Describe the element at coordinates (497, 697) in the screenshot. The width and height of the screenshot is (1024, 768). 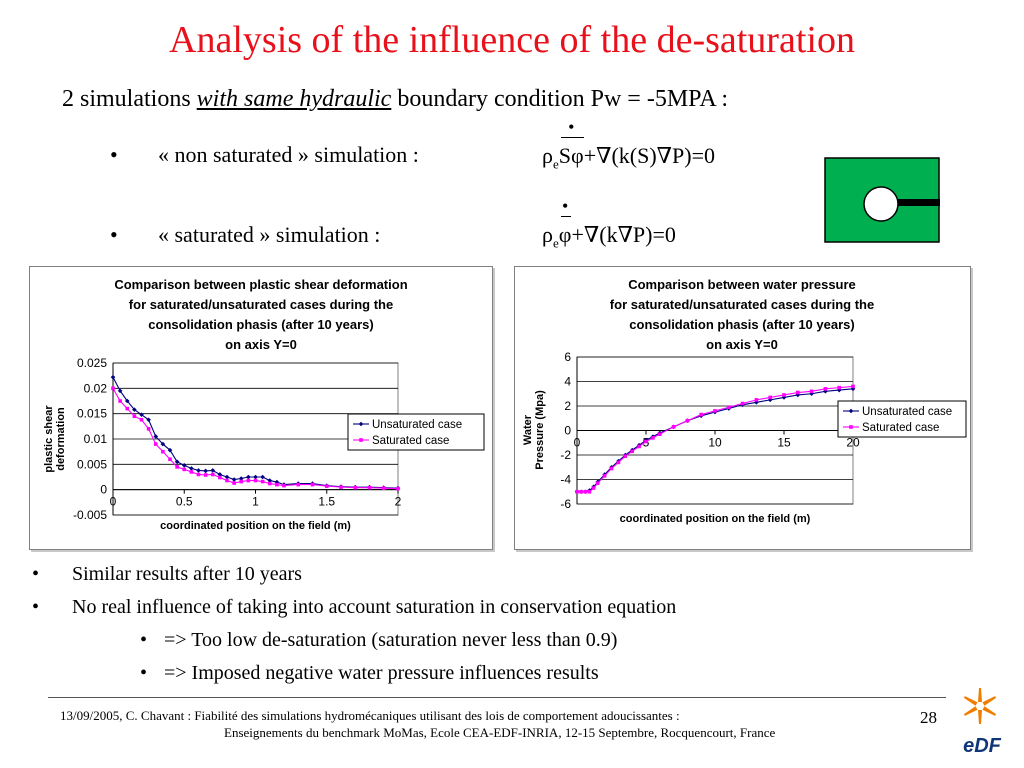
I see `footer-divider` at that location.